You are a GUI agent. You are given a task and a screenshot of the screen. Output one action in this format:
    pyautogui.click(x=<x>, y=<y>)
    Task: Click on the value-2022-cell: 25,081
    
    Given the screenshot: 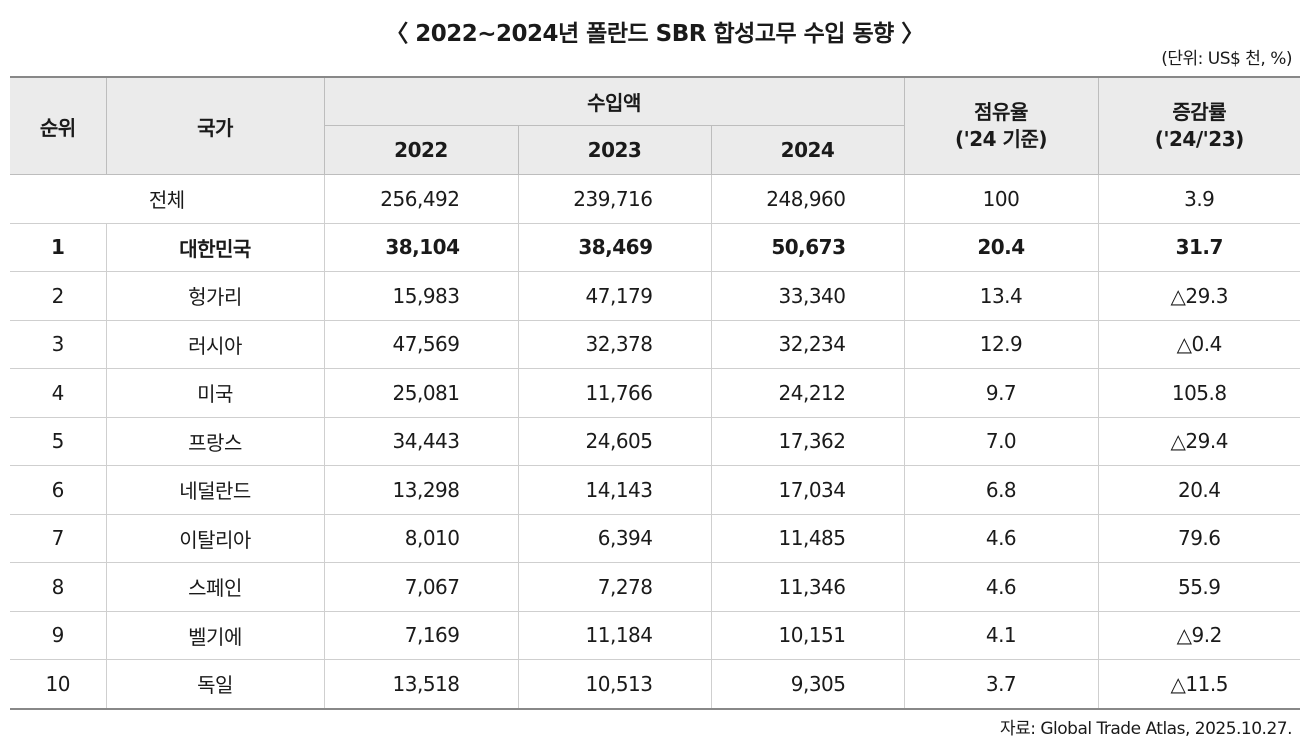 What is the action you would take?
    pyautogui.click(x=420, y=393)
    